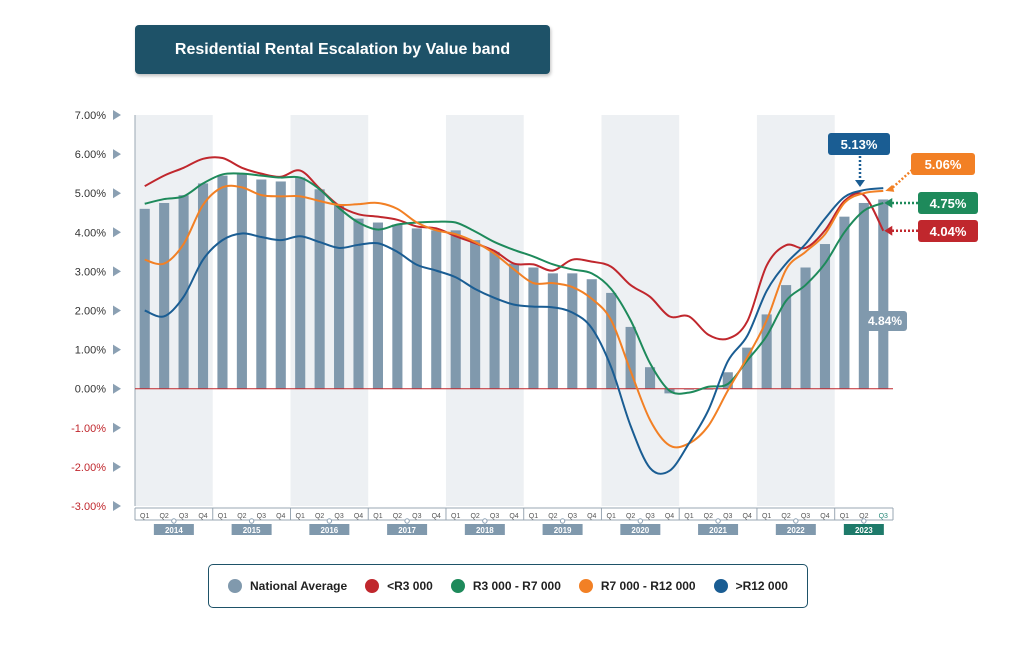 The width and height of the screenshot is (1024, 670). I want to click on legend-item-r7000-r12000: R7 000 - R12 000, so click(637, 586).